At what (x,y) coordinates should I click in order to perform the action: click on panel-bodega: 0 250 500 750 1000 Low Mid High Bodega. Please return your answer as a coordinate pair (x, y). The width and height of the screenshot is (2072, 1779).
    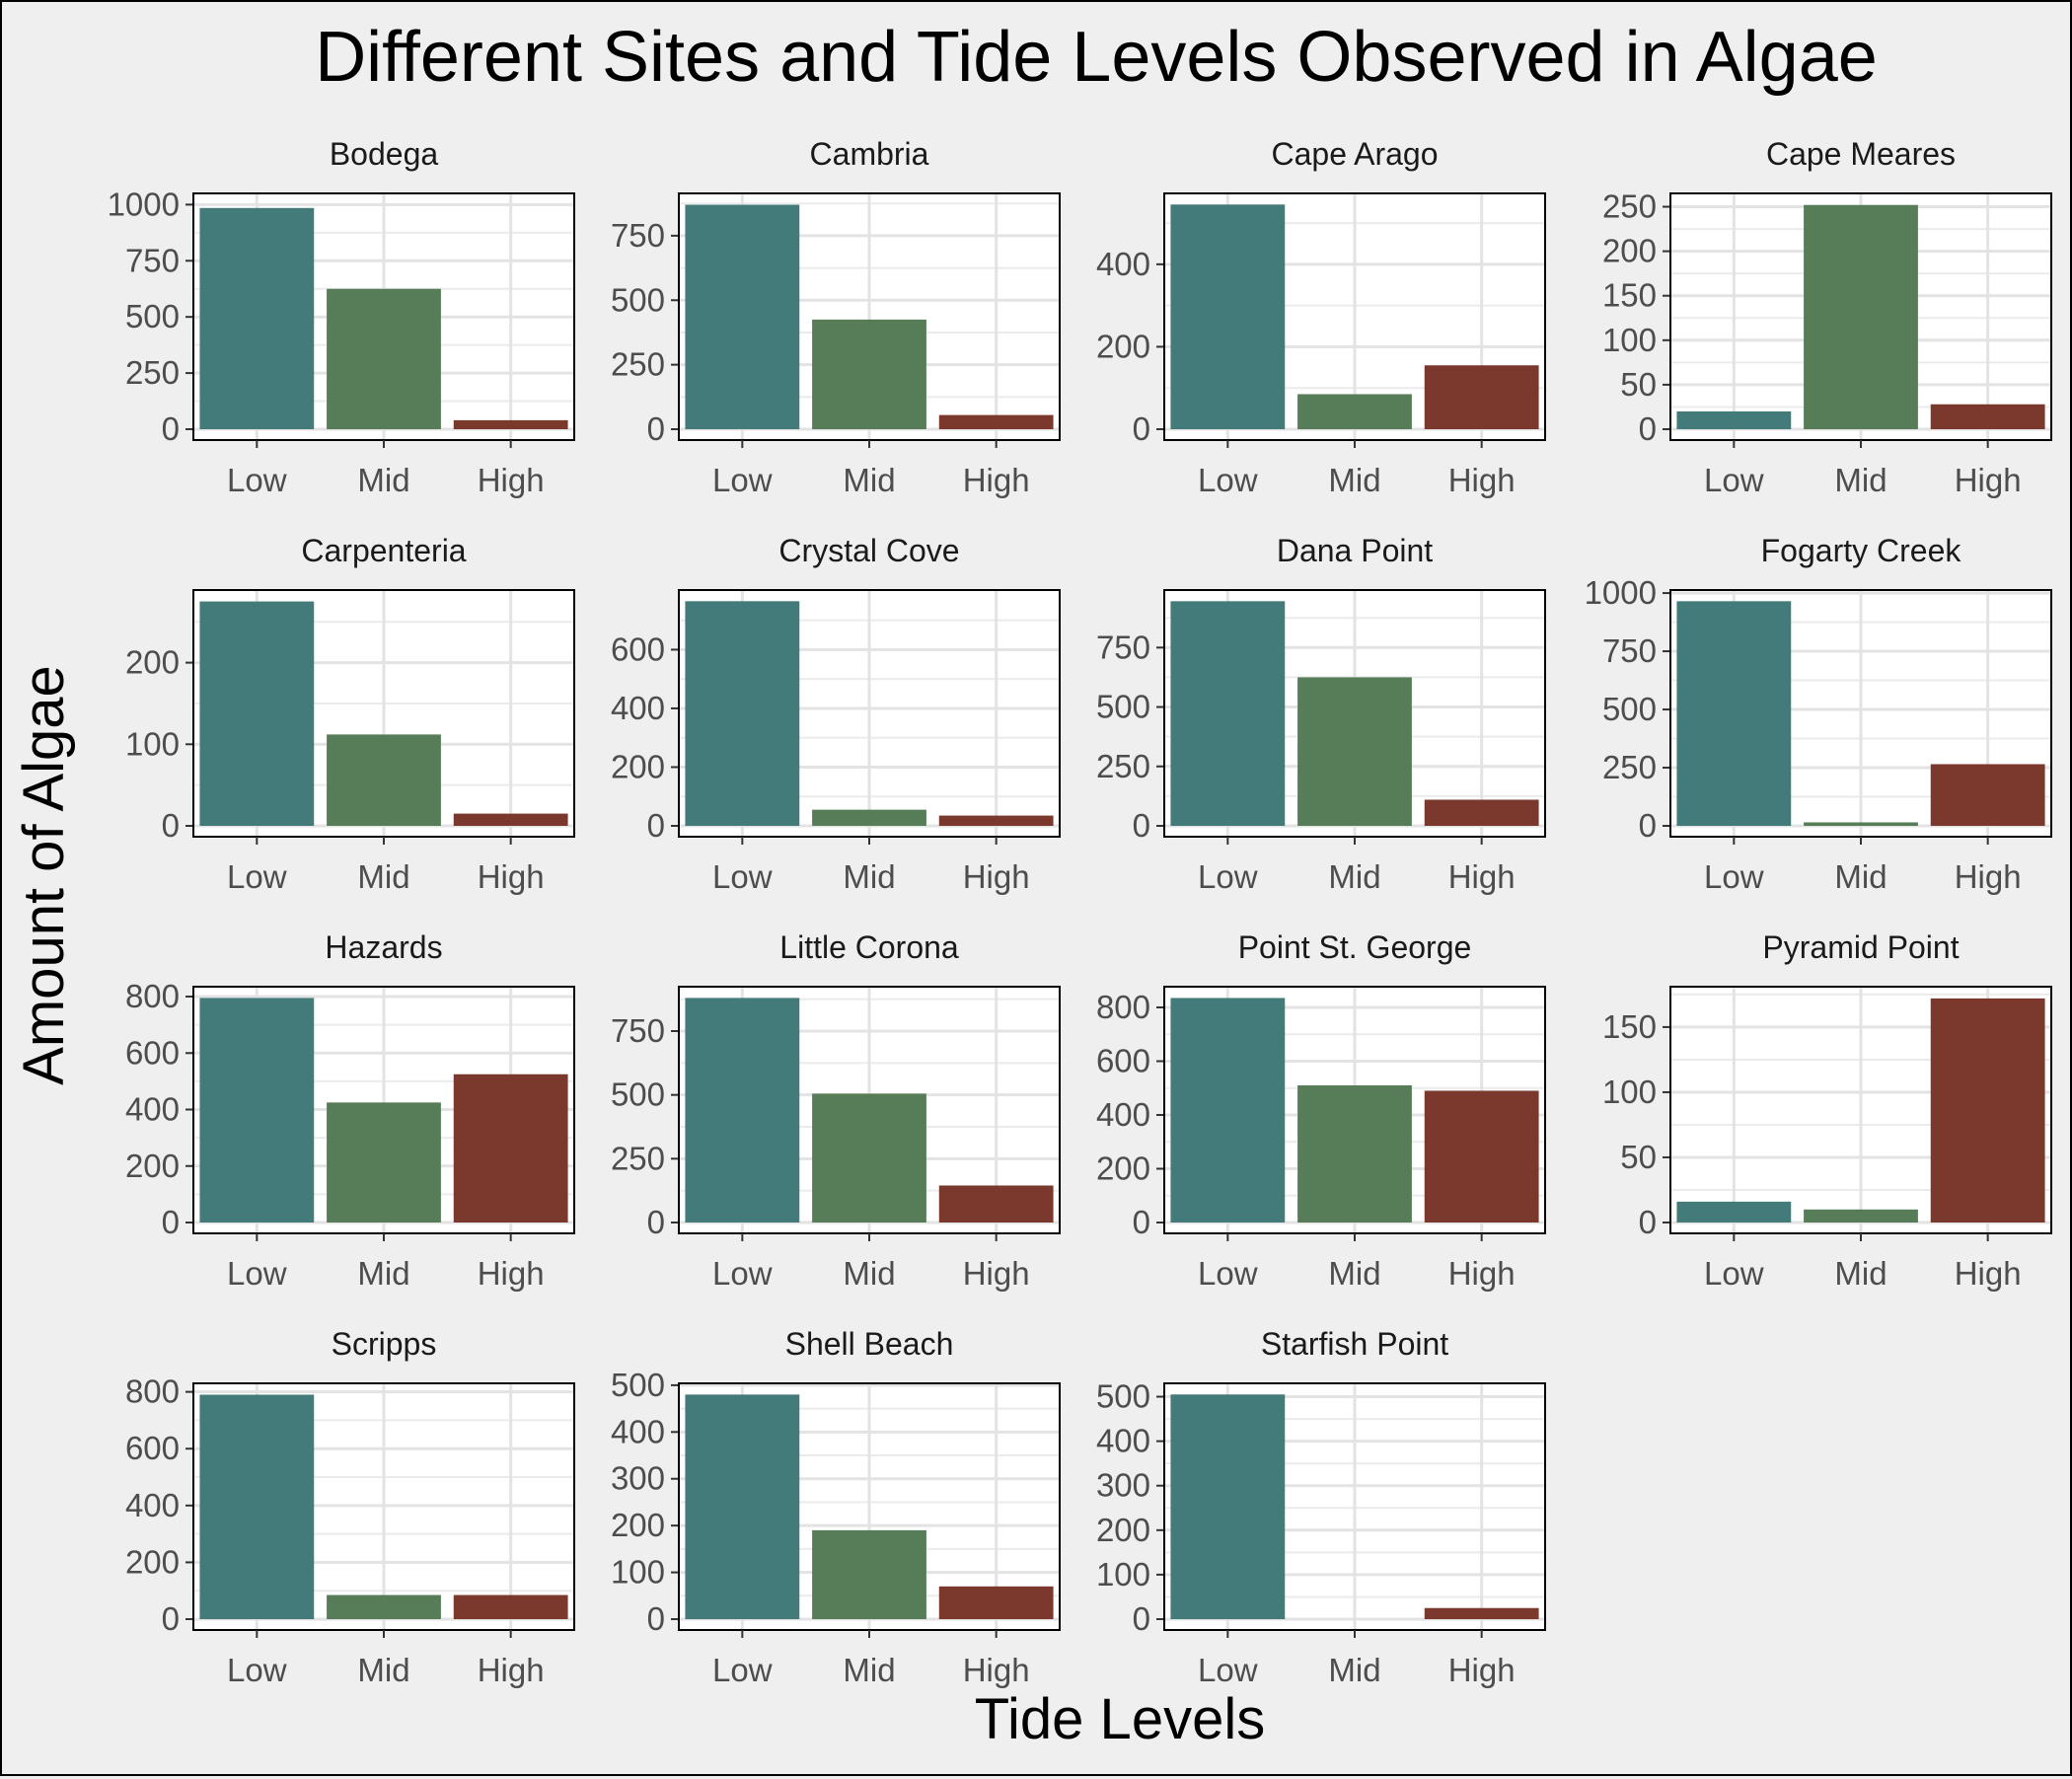
    Looking at the image, I should click on (342, 317).